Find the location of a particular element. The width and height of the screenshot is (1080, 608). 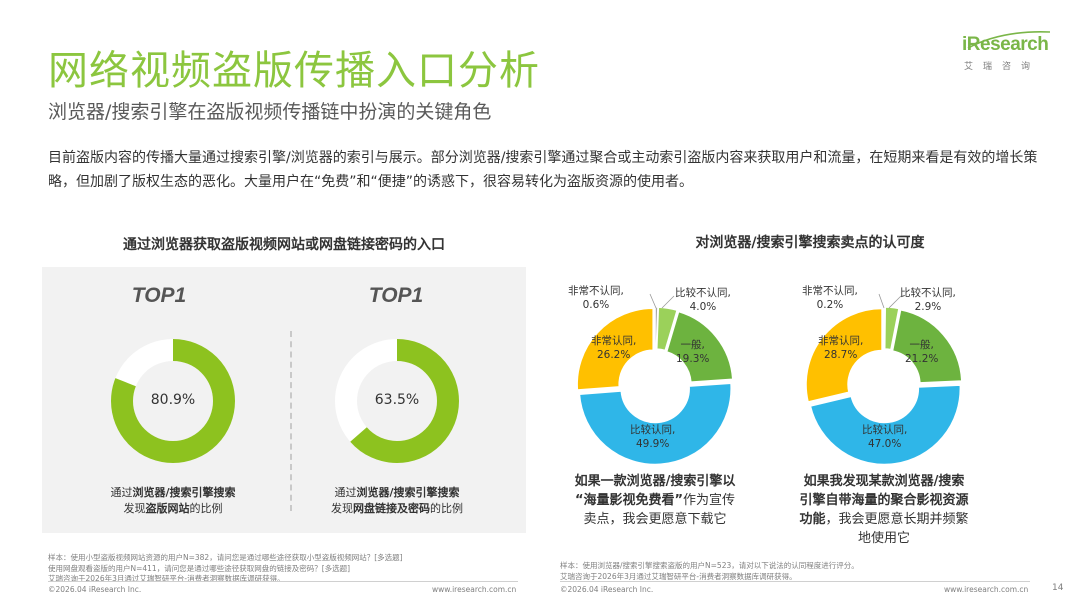

pie-chart-aggregated-resources is located at coordinates (884, 385).